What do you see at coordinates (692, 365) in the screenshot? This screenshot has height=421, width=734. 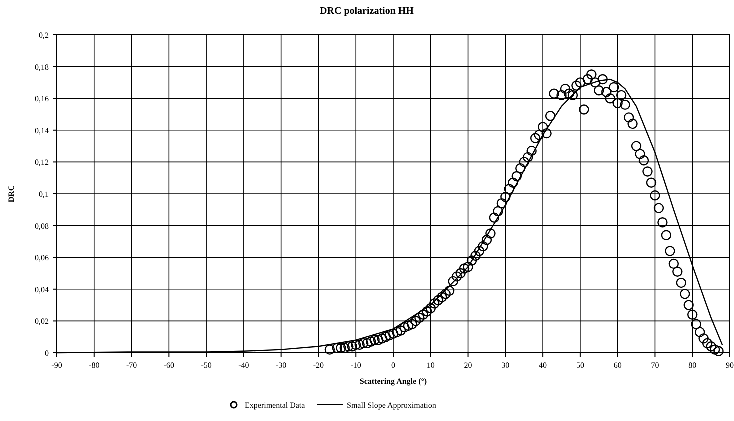 I see `x-tick-label: 80` at bounding box center [692, 365].